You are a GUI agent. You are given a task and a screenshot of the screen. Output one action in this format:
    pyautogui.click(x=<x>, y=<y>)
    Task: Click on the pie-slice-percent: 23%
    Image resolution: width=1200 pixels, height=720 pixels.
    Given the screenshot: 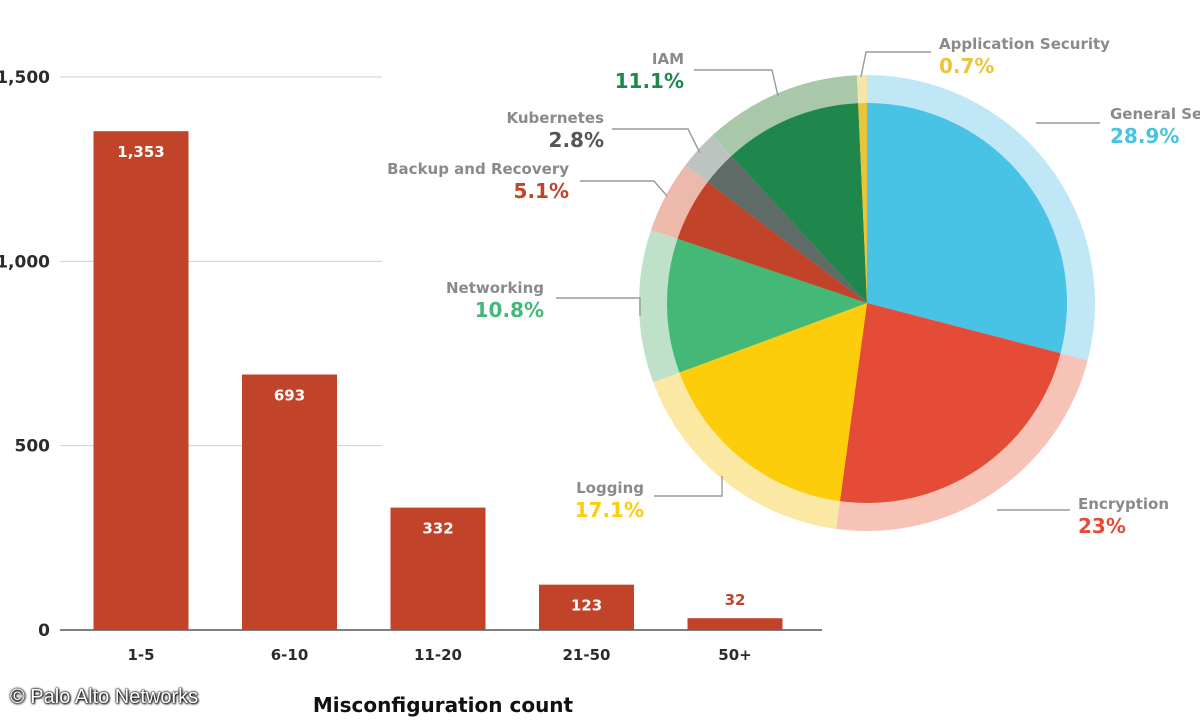 What is the action you would take?
    pyautogui.click(x=1102, y=526)
    